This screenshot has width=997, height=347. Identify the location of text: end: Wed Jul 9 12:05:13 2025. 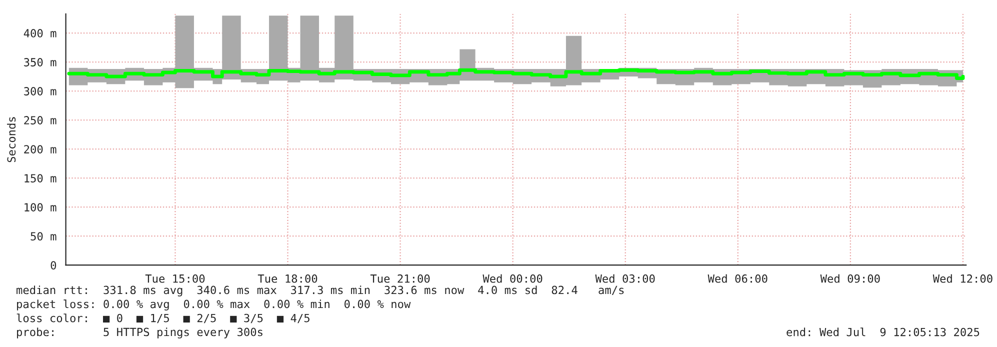
(883, 332).